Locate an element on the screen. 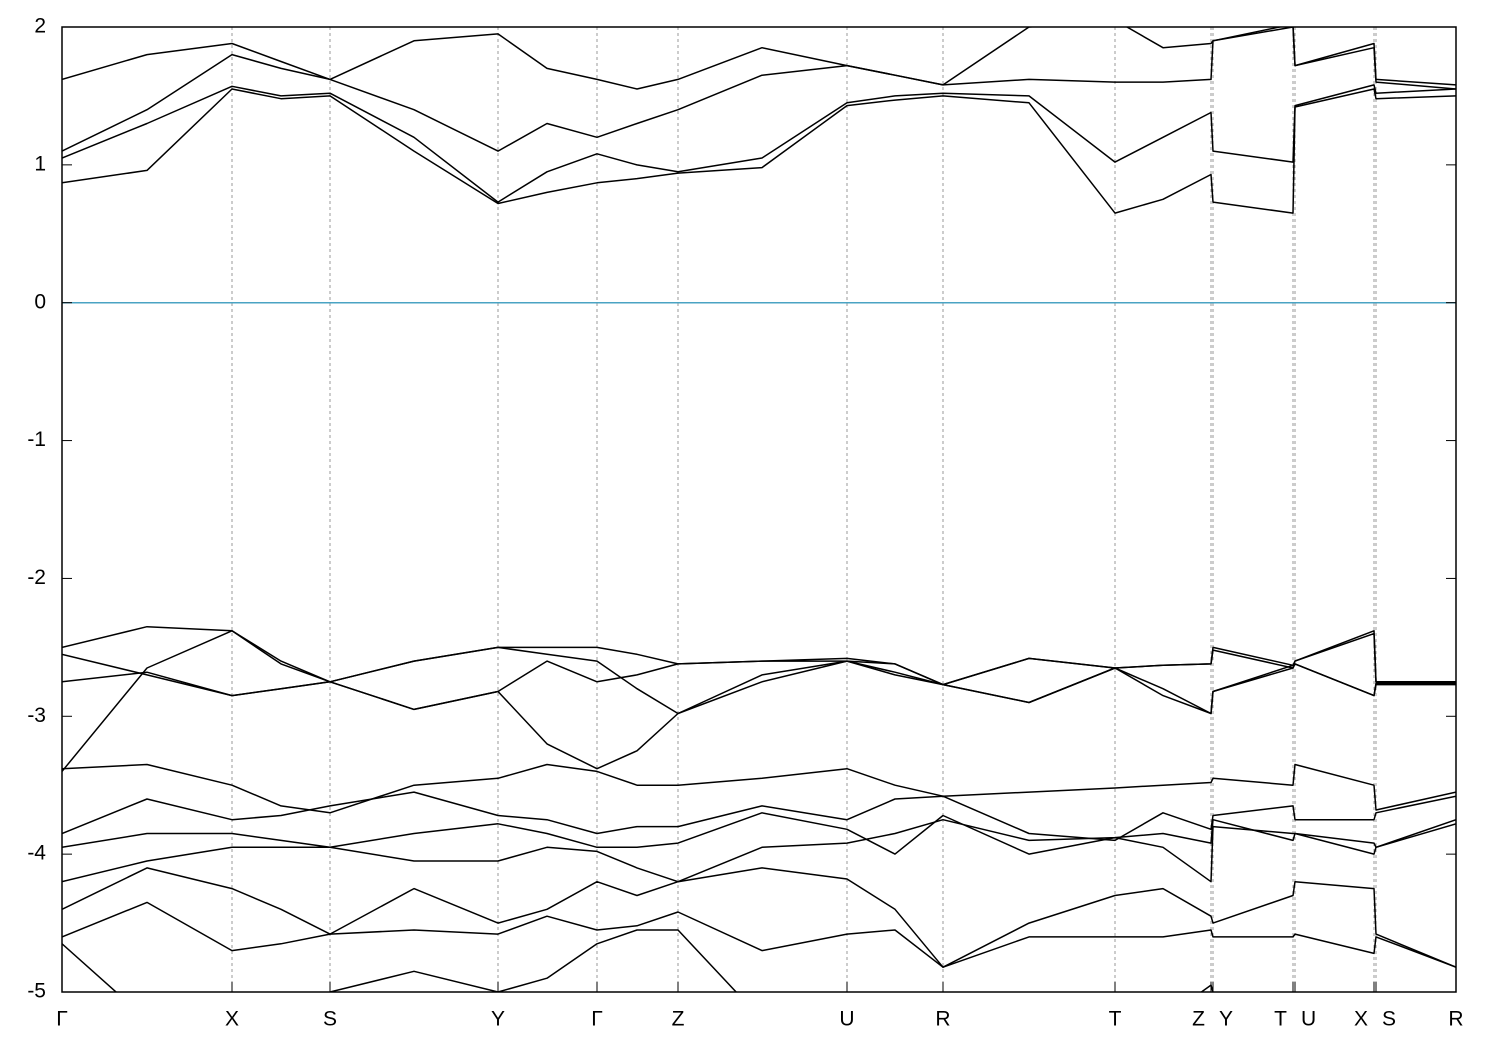  y-tick-label: -5 is located at coordinates (36, 991).